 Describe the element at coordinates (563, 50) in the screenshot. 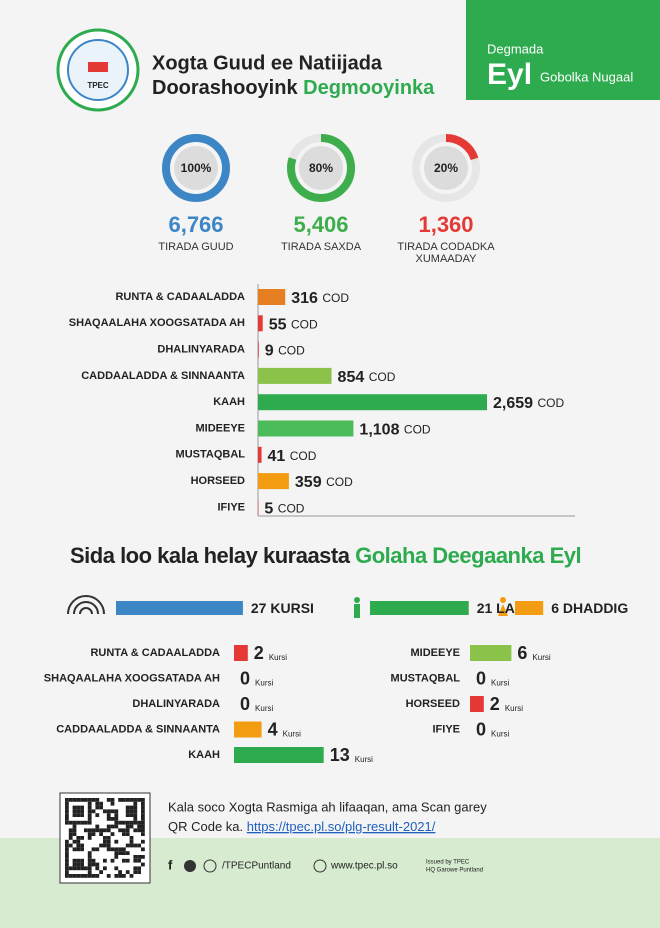

I see `district-box` at that location.